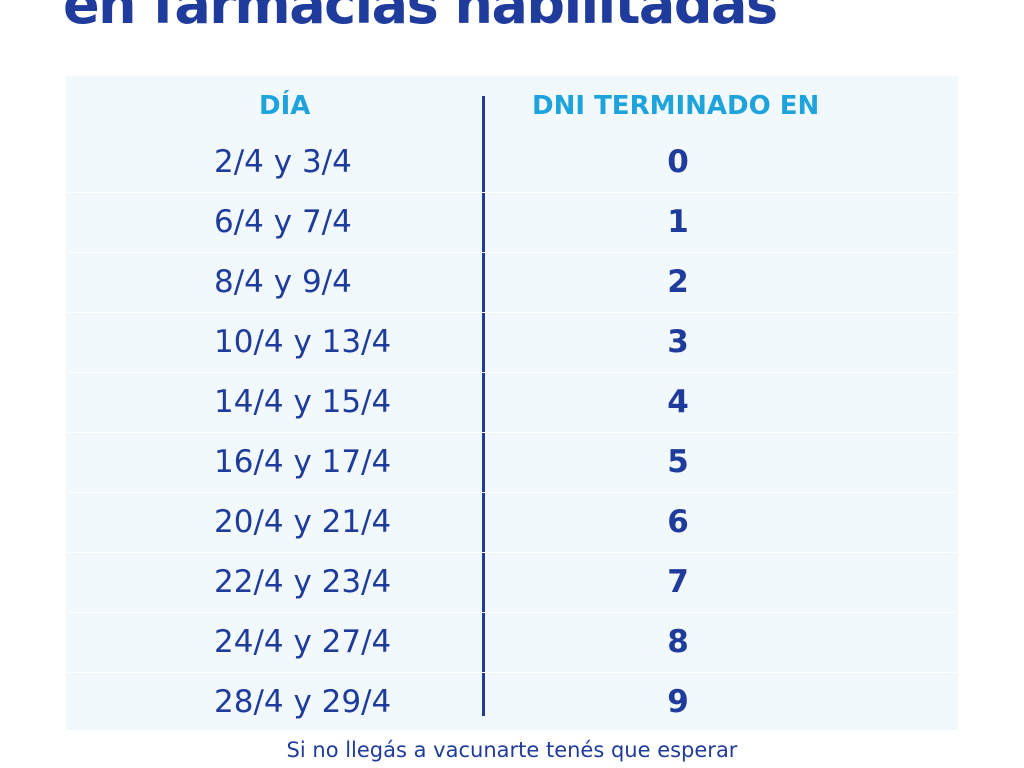 This screenshot has height=768, width=1024. Describe the element at coordinates (283, 162) in the screenshot. I see `row-date: 2/4 y 3/4` at that location.